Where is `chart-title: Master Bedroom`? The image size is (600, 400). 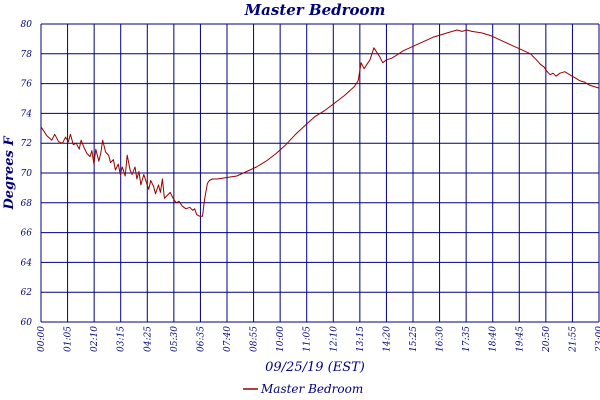 chart-title: Master Bedroom is located at coordinates (315, 10).